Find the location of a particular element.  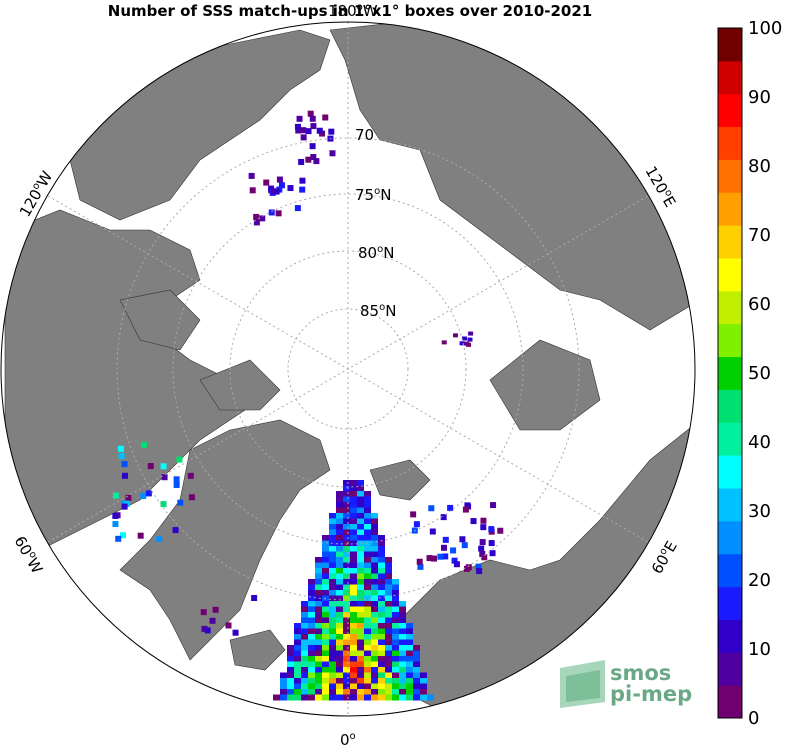

land-iceland is located at coordinates (257, 650).